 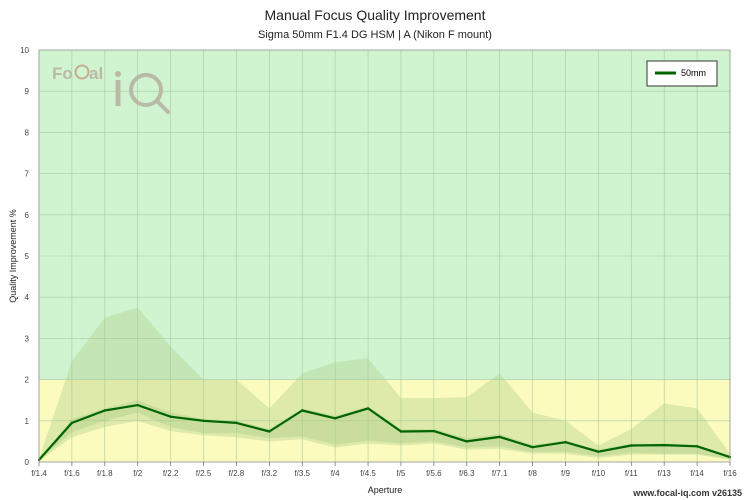 What do you see at coordinates (368, 473) in the screenshot?
I see `x-tick-label: f/4.5` at bounding box center [368, 473].